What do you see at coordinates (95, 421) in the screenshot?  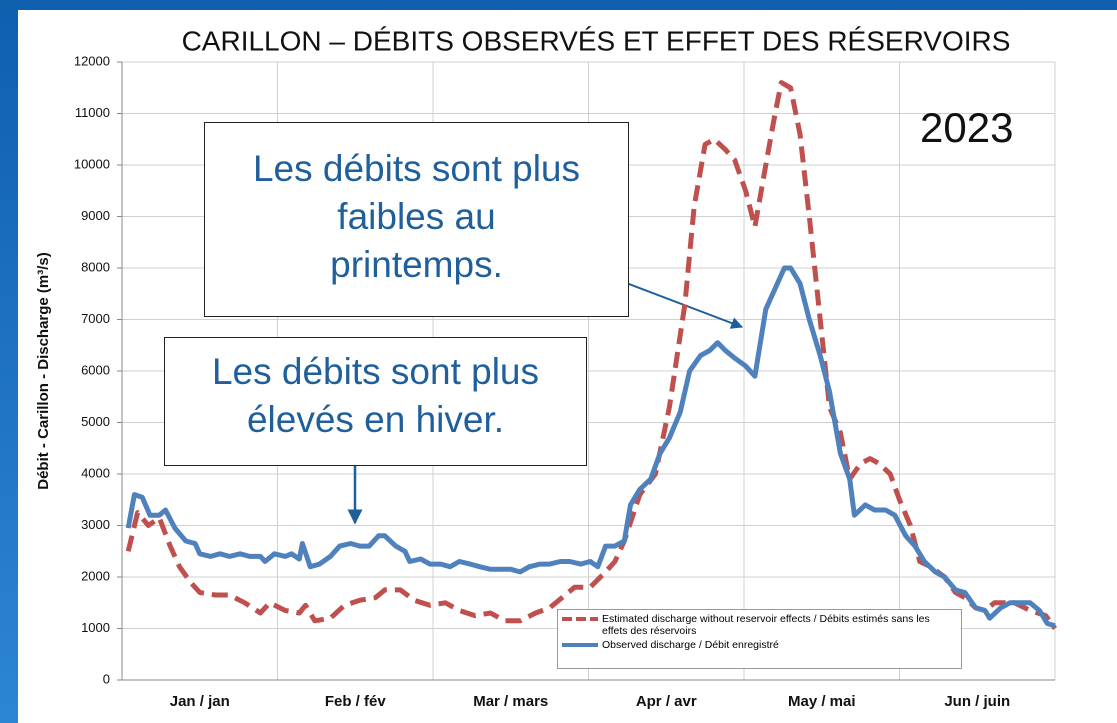 I see `y-tick-label: 5000` at bounding box center [95, 421].